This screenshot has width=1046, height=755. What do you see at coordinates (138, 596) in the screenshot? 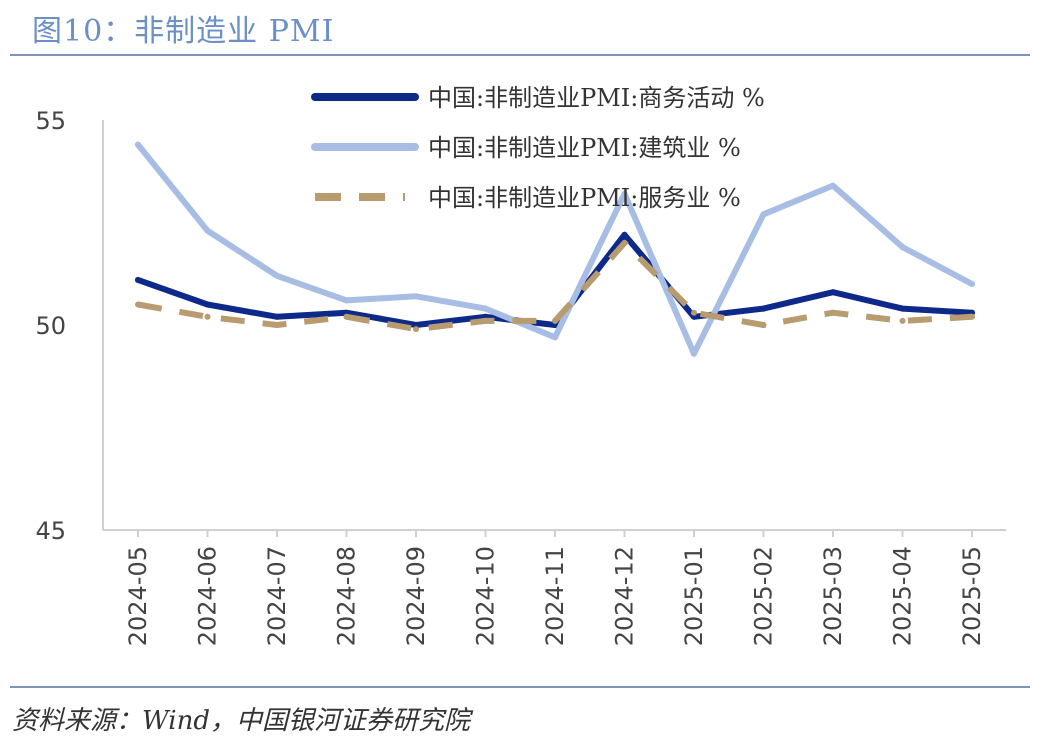
I see `x-tick-label: 2024-05` at bounding box center [138, 596].